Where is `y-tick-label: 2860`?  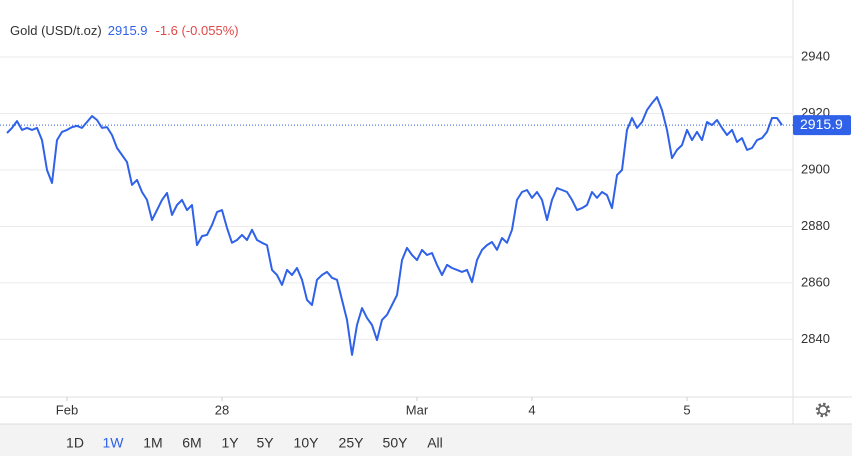 y-tick-label: 2860 is located at coordinates (815, 281).